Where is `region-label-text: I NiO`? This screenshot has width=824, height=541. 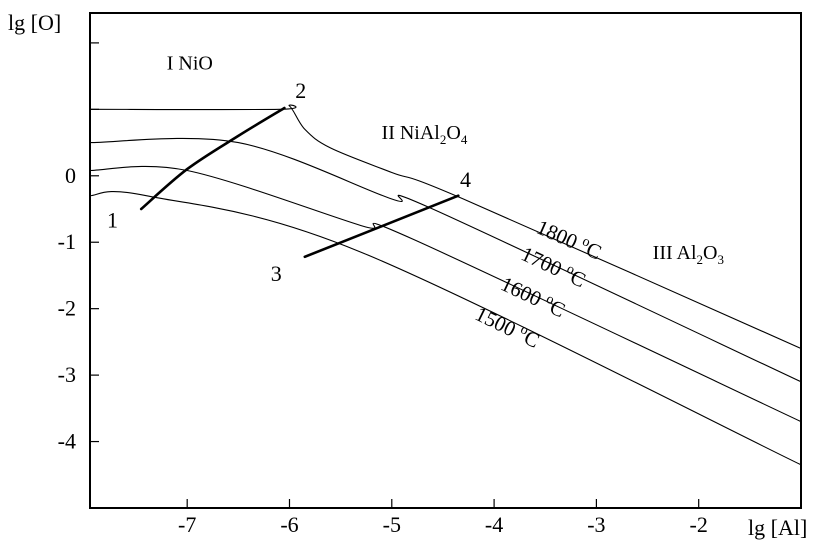
region-label-text: I NiO is located at coordinates (190, 63).